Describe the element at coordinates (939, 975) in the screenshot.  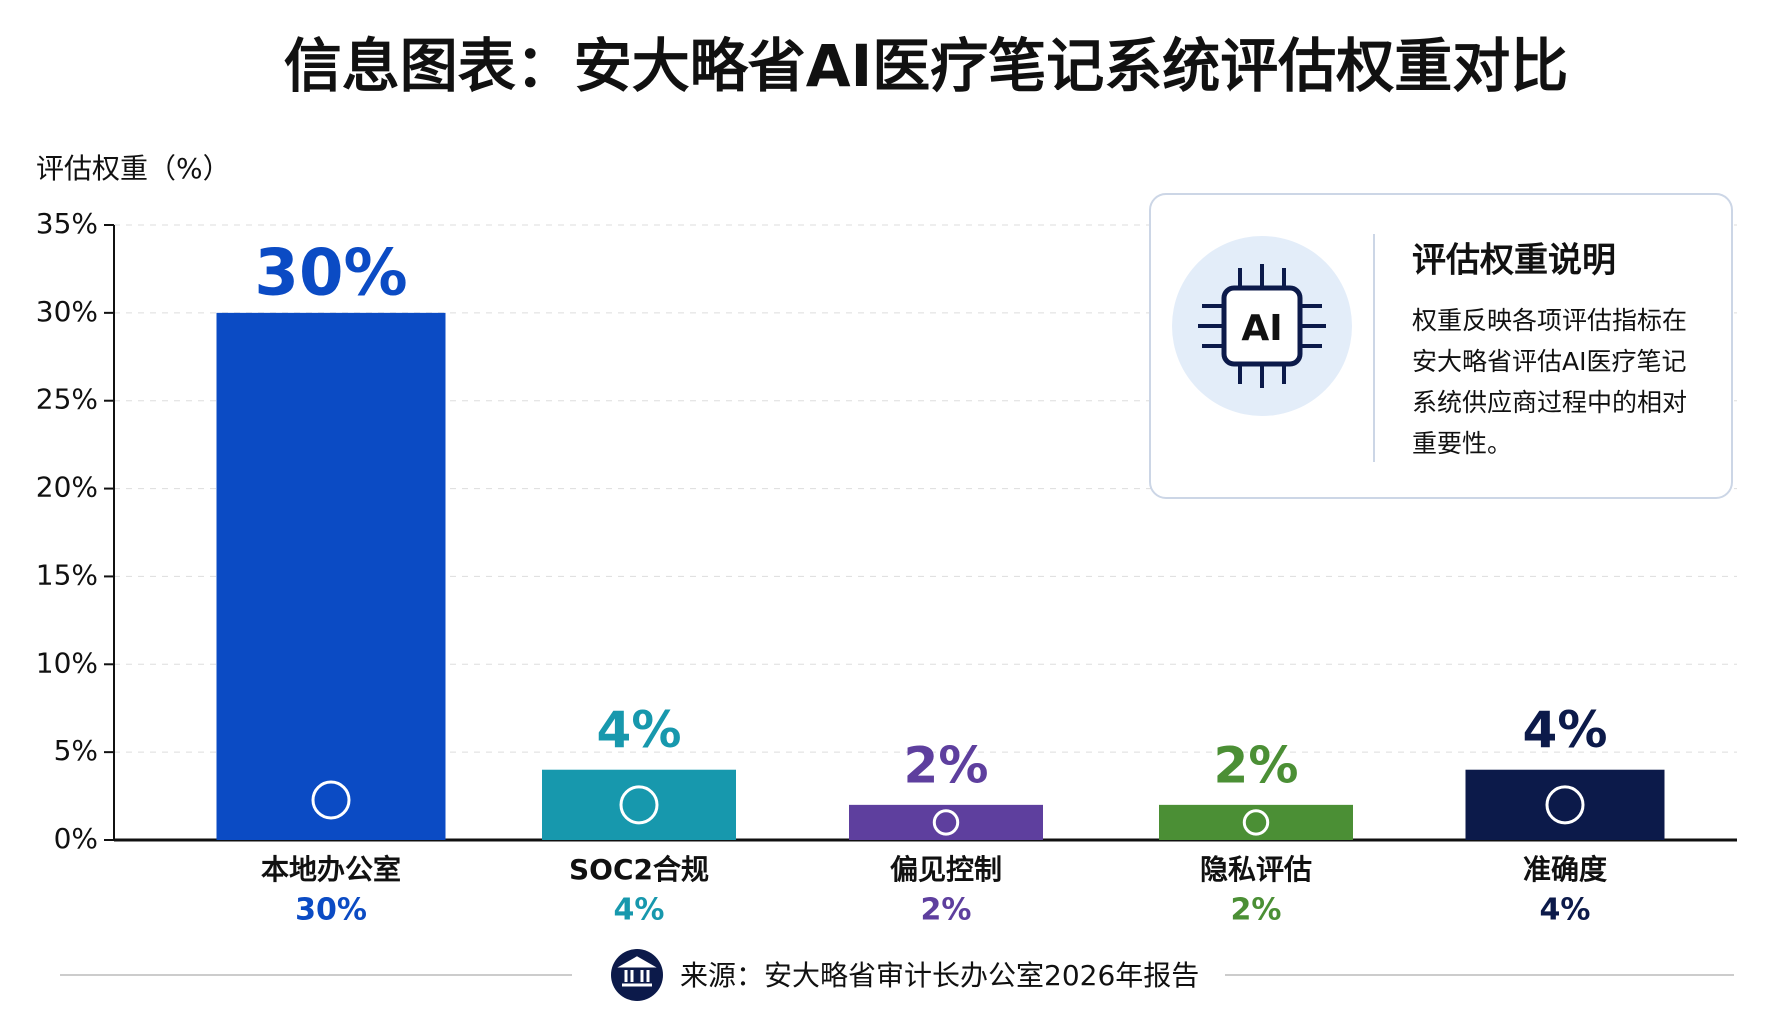
I see `source: 来源：安大略省审计长办公室2026年报告` at that location.